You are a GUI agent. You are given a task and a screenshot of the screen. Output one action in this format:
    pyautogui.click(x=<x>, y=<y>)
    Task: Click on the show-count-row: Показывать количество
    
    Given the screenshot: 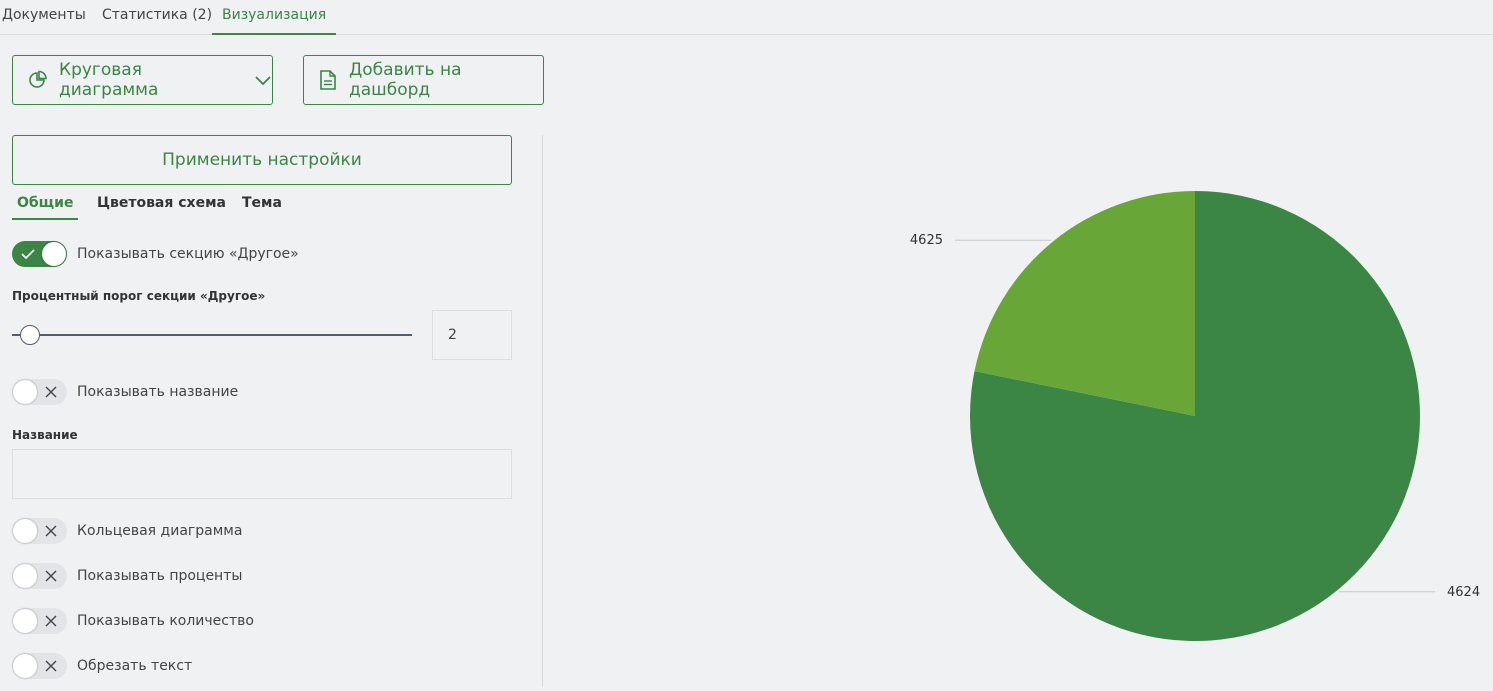 What is the action you would take?
    pyautogui.click(x=133, y=621)
    